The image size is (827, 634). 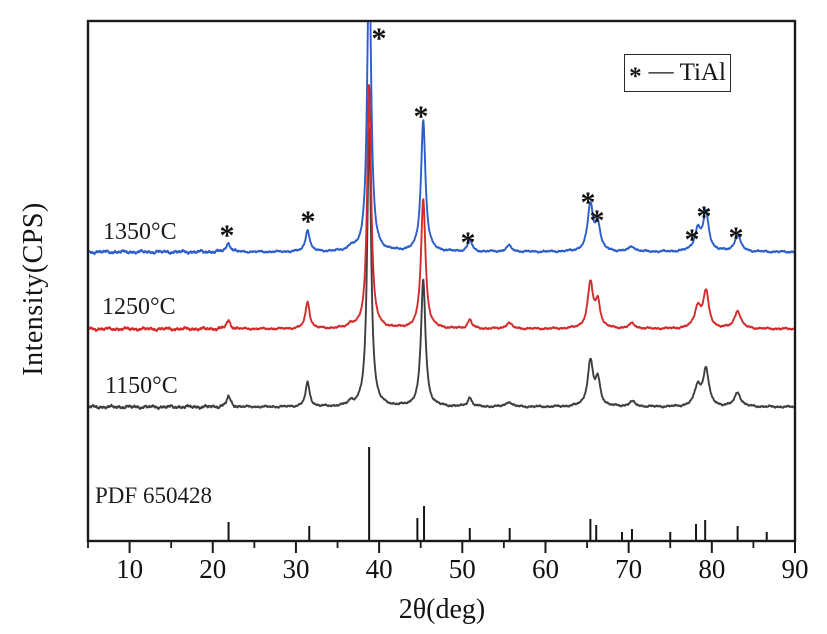 What do you see at coordinates (545, 569) in the screenshot?
I see `x-tick-label: 60` at bounding box center [545, 569].